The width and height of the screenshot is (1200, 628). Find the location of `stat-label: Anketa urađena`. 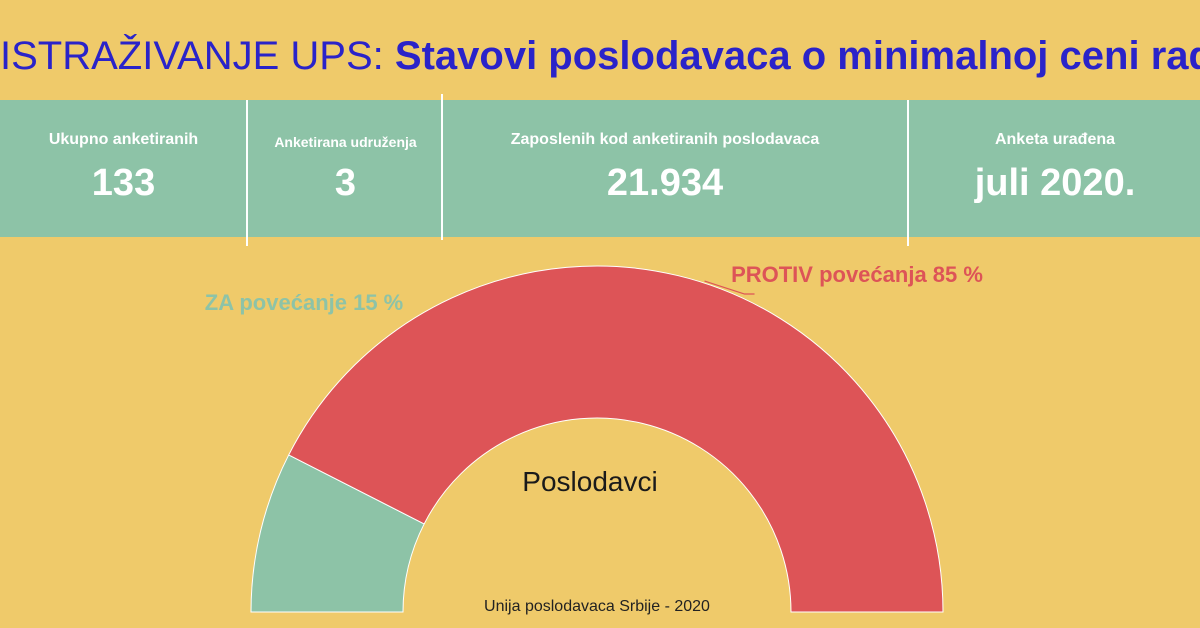

stat-label: Anketa urađena is located at coordinates (1055, 139).